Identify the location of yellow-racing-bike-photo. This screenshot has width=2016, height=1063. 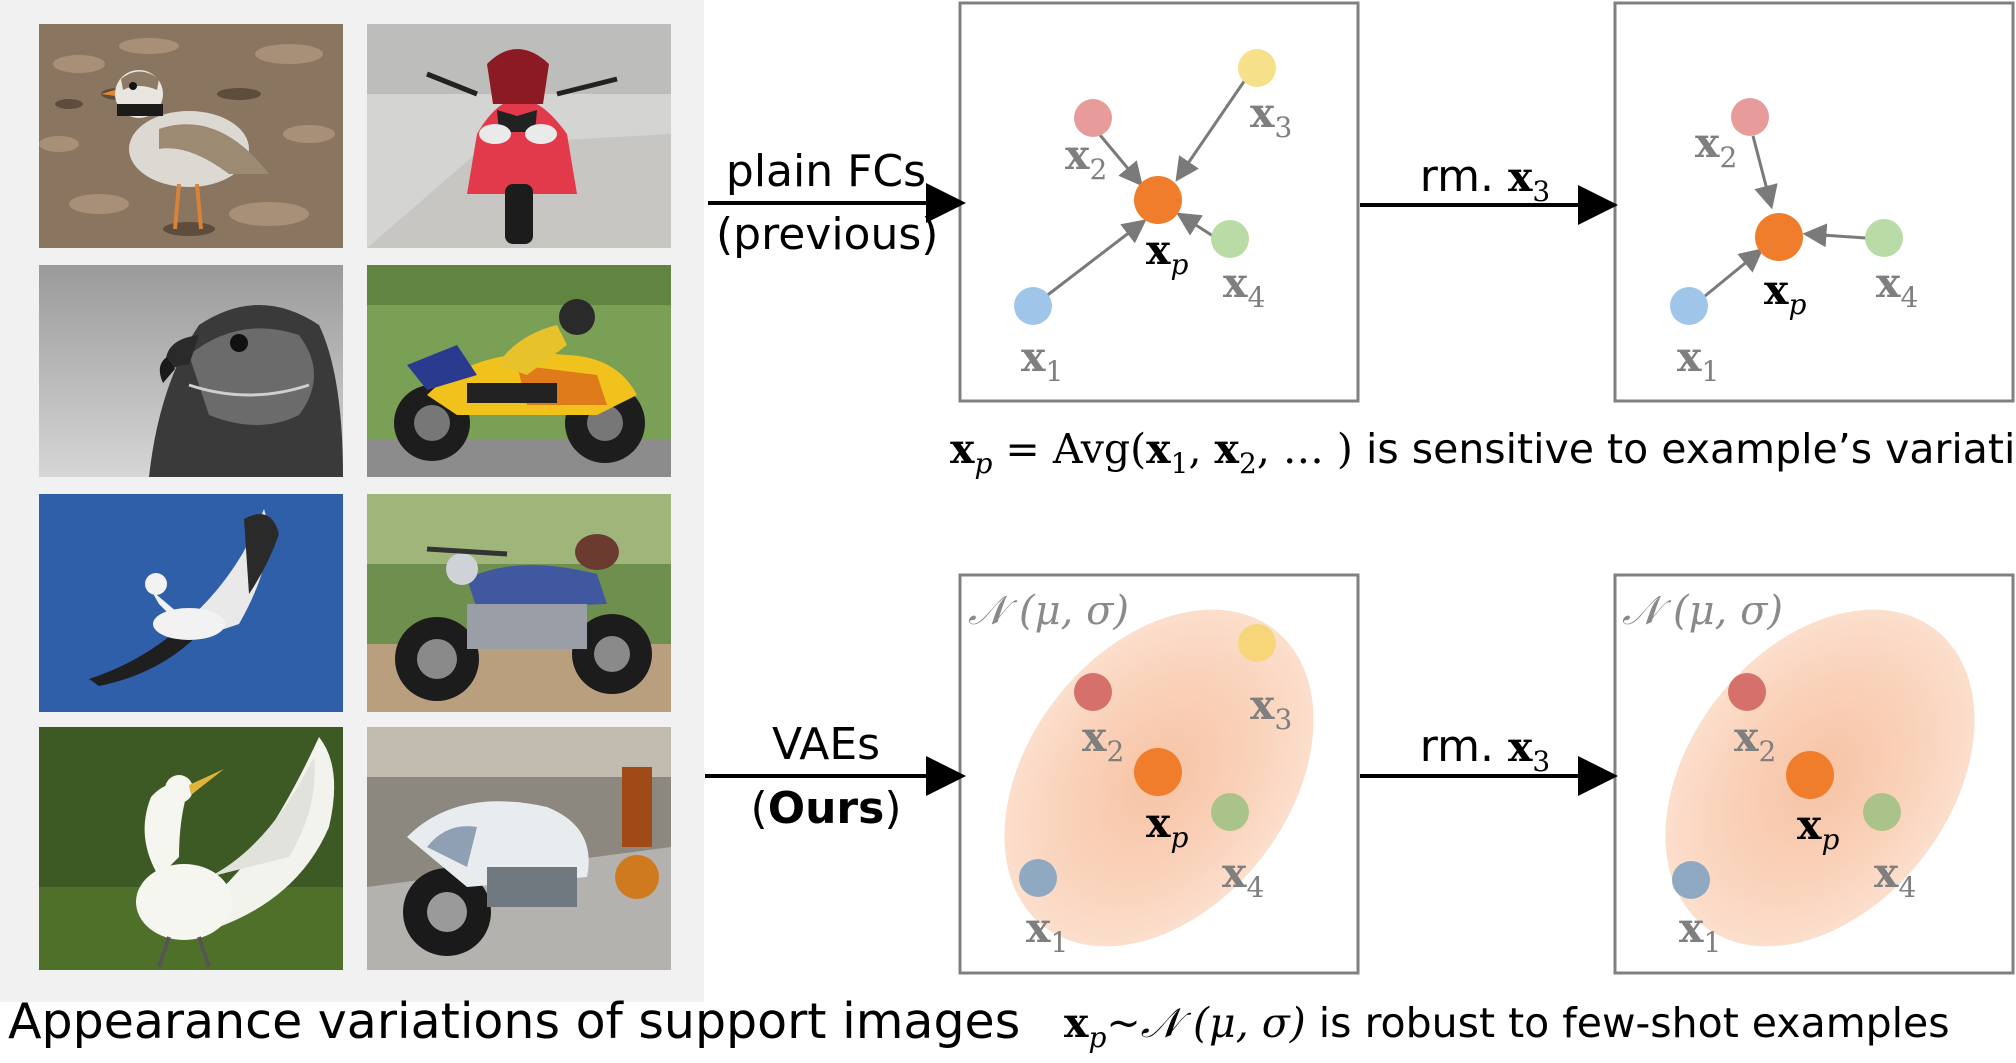
(519, 371).